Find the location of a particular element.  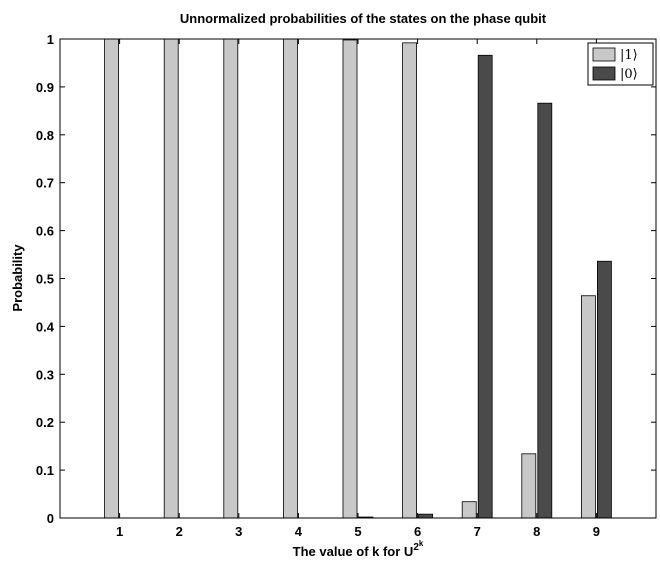

y-axis-label: Probability is located at coordinates (17, 278).